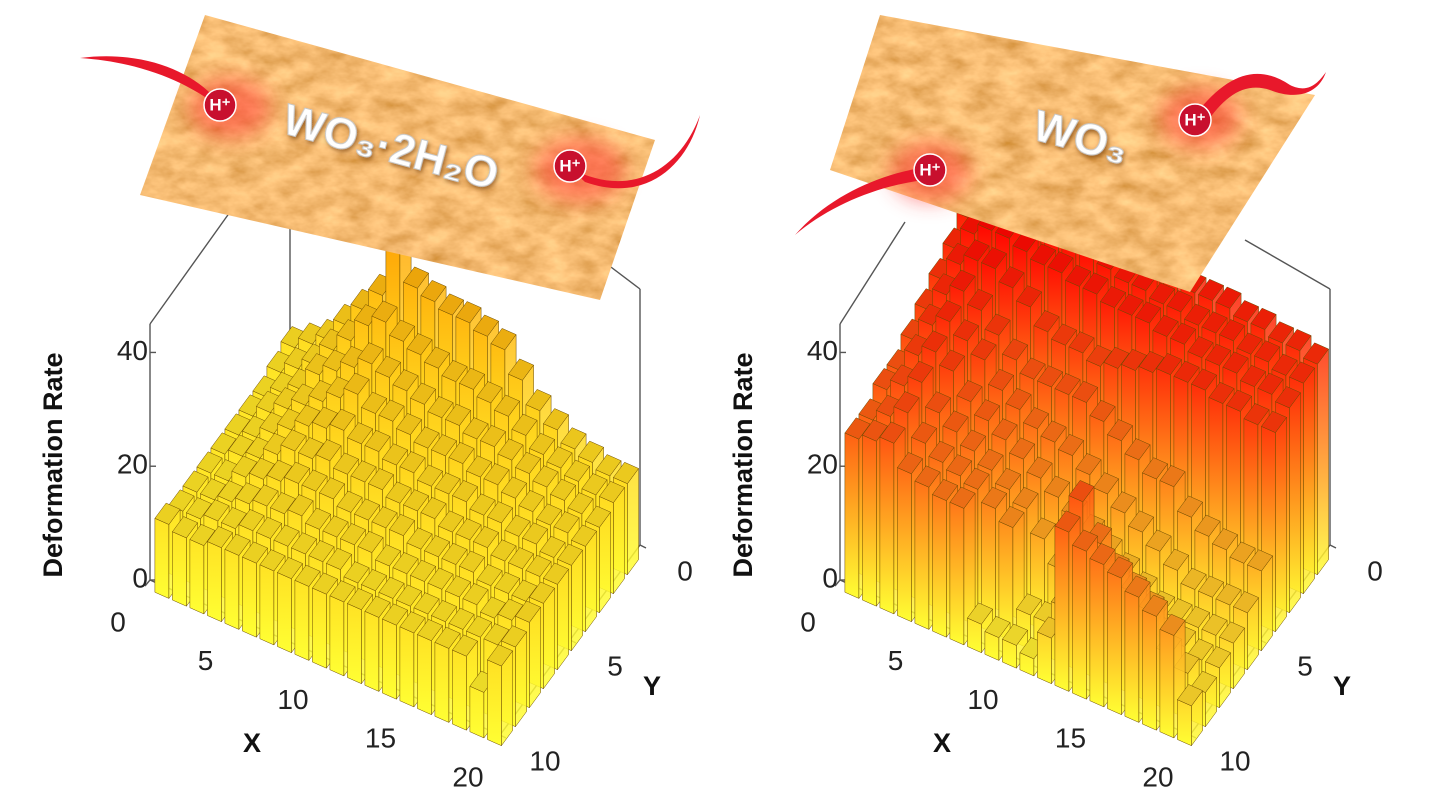 The width and height of the screenshot is (1440, 810). What do you see at coordinates (1234, 760) in the screenshot?
I see `y-tick-label: 10` at bounding box center [1234, 760].